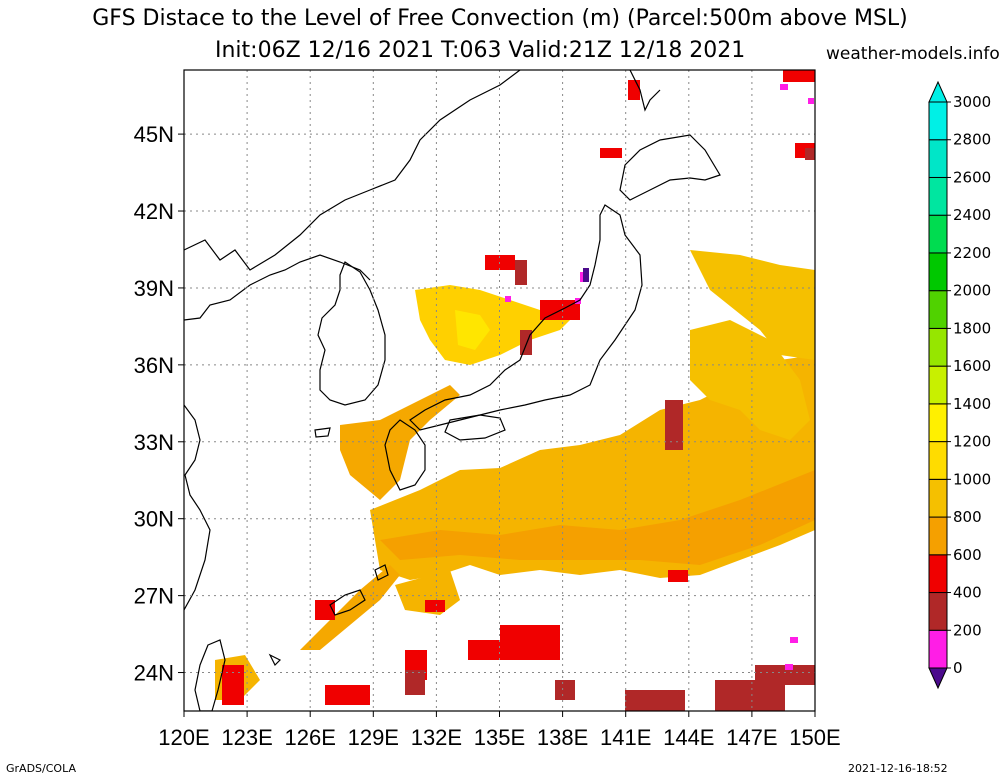 The height and width of the screenshot is (779, 1000). What do you see at coordinates (41, 768) in the screenshot?
I see `footer-left: GrADS/COLA` at bounding box center [41, 768].